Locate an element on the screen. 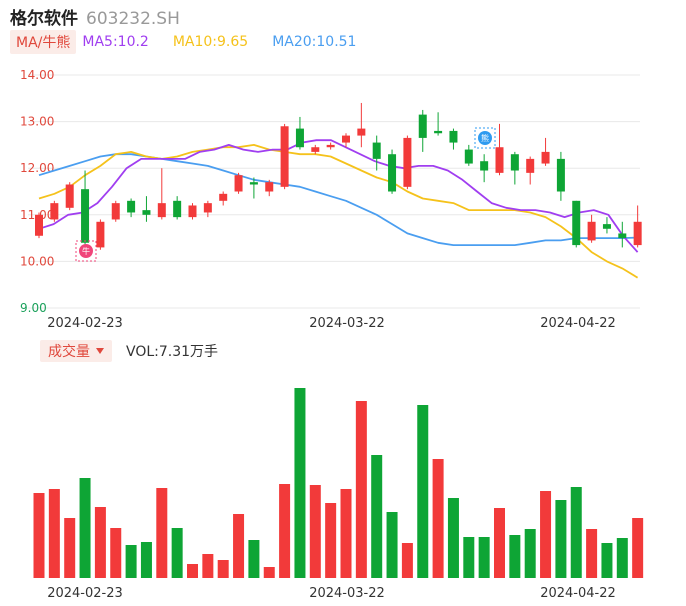 This screenshot has width=686, height=606. stock-name: 格尔软件 is located at coordinates (44, 19).